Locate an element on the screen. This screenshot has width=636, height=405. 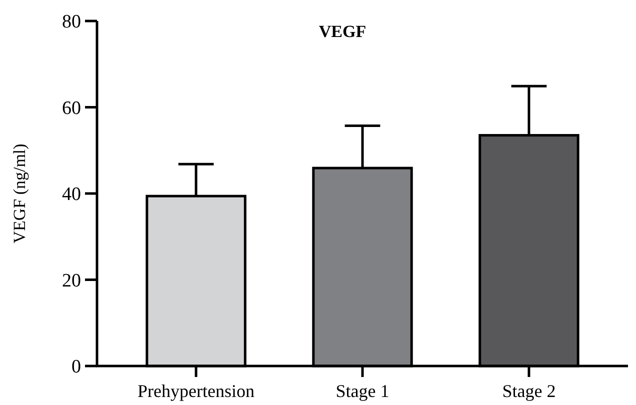
chart-title: VEGF is located at coordinates (342, 31).